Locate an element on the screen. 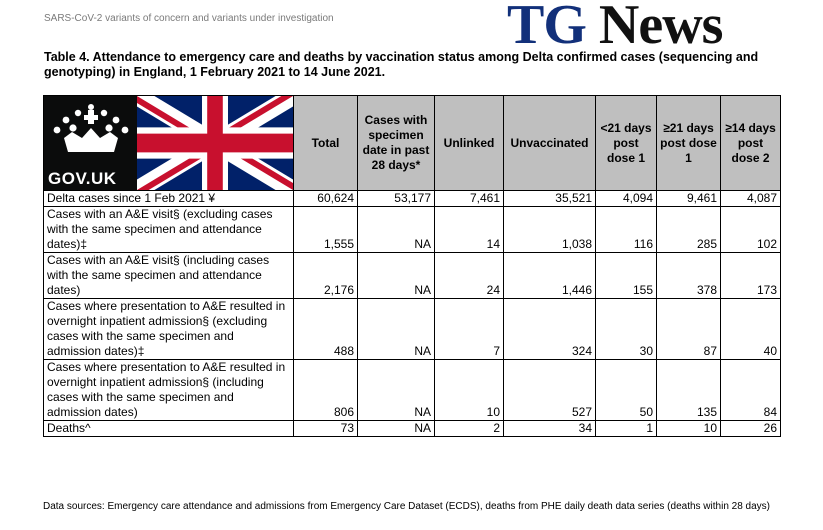 Image resolution: width=823 pixels, height=530 pixels. table-cell: 378 is located at coordinates (688, 275).